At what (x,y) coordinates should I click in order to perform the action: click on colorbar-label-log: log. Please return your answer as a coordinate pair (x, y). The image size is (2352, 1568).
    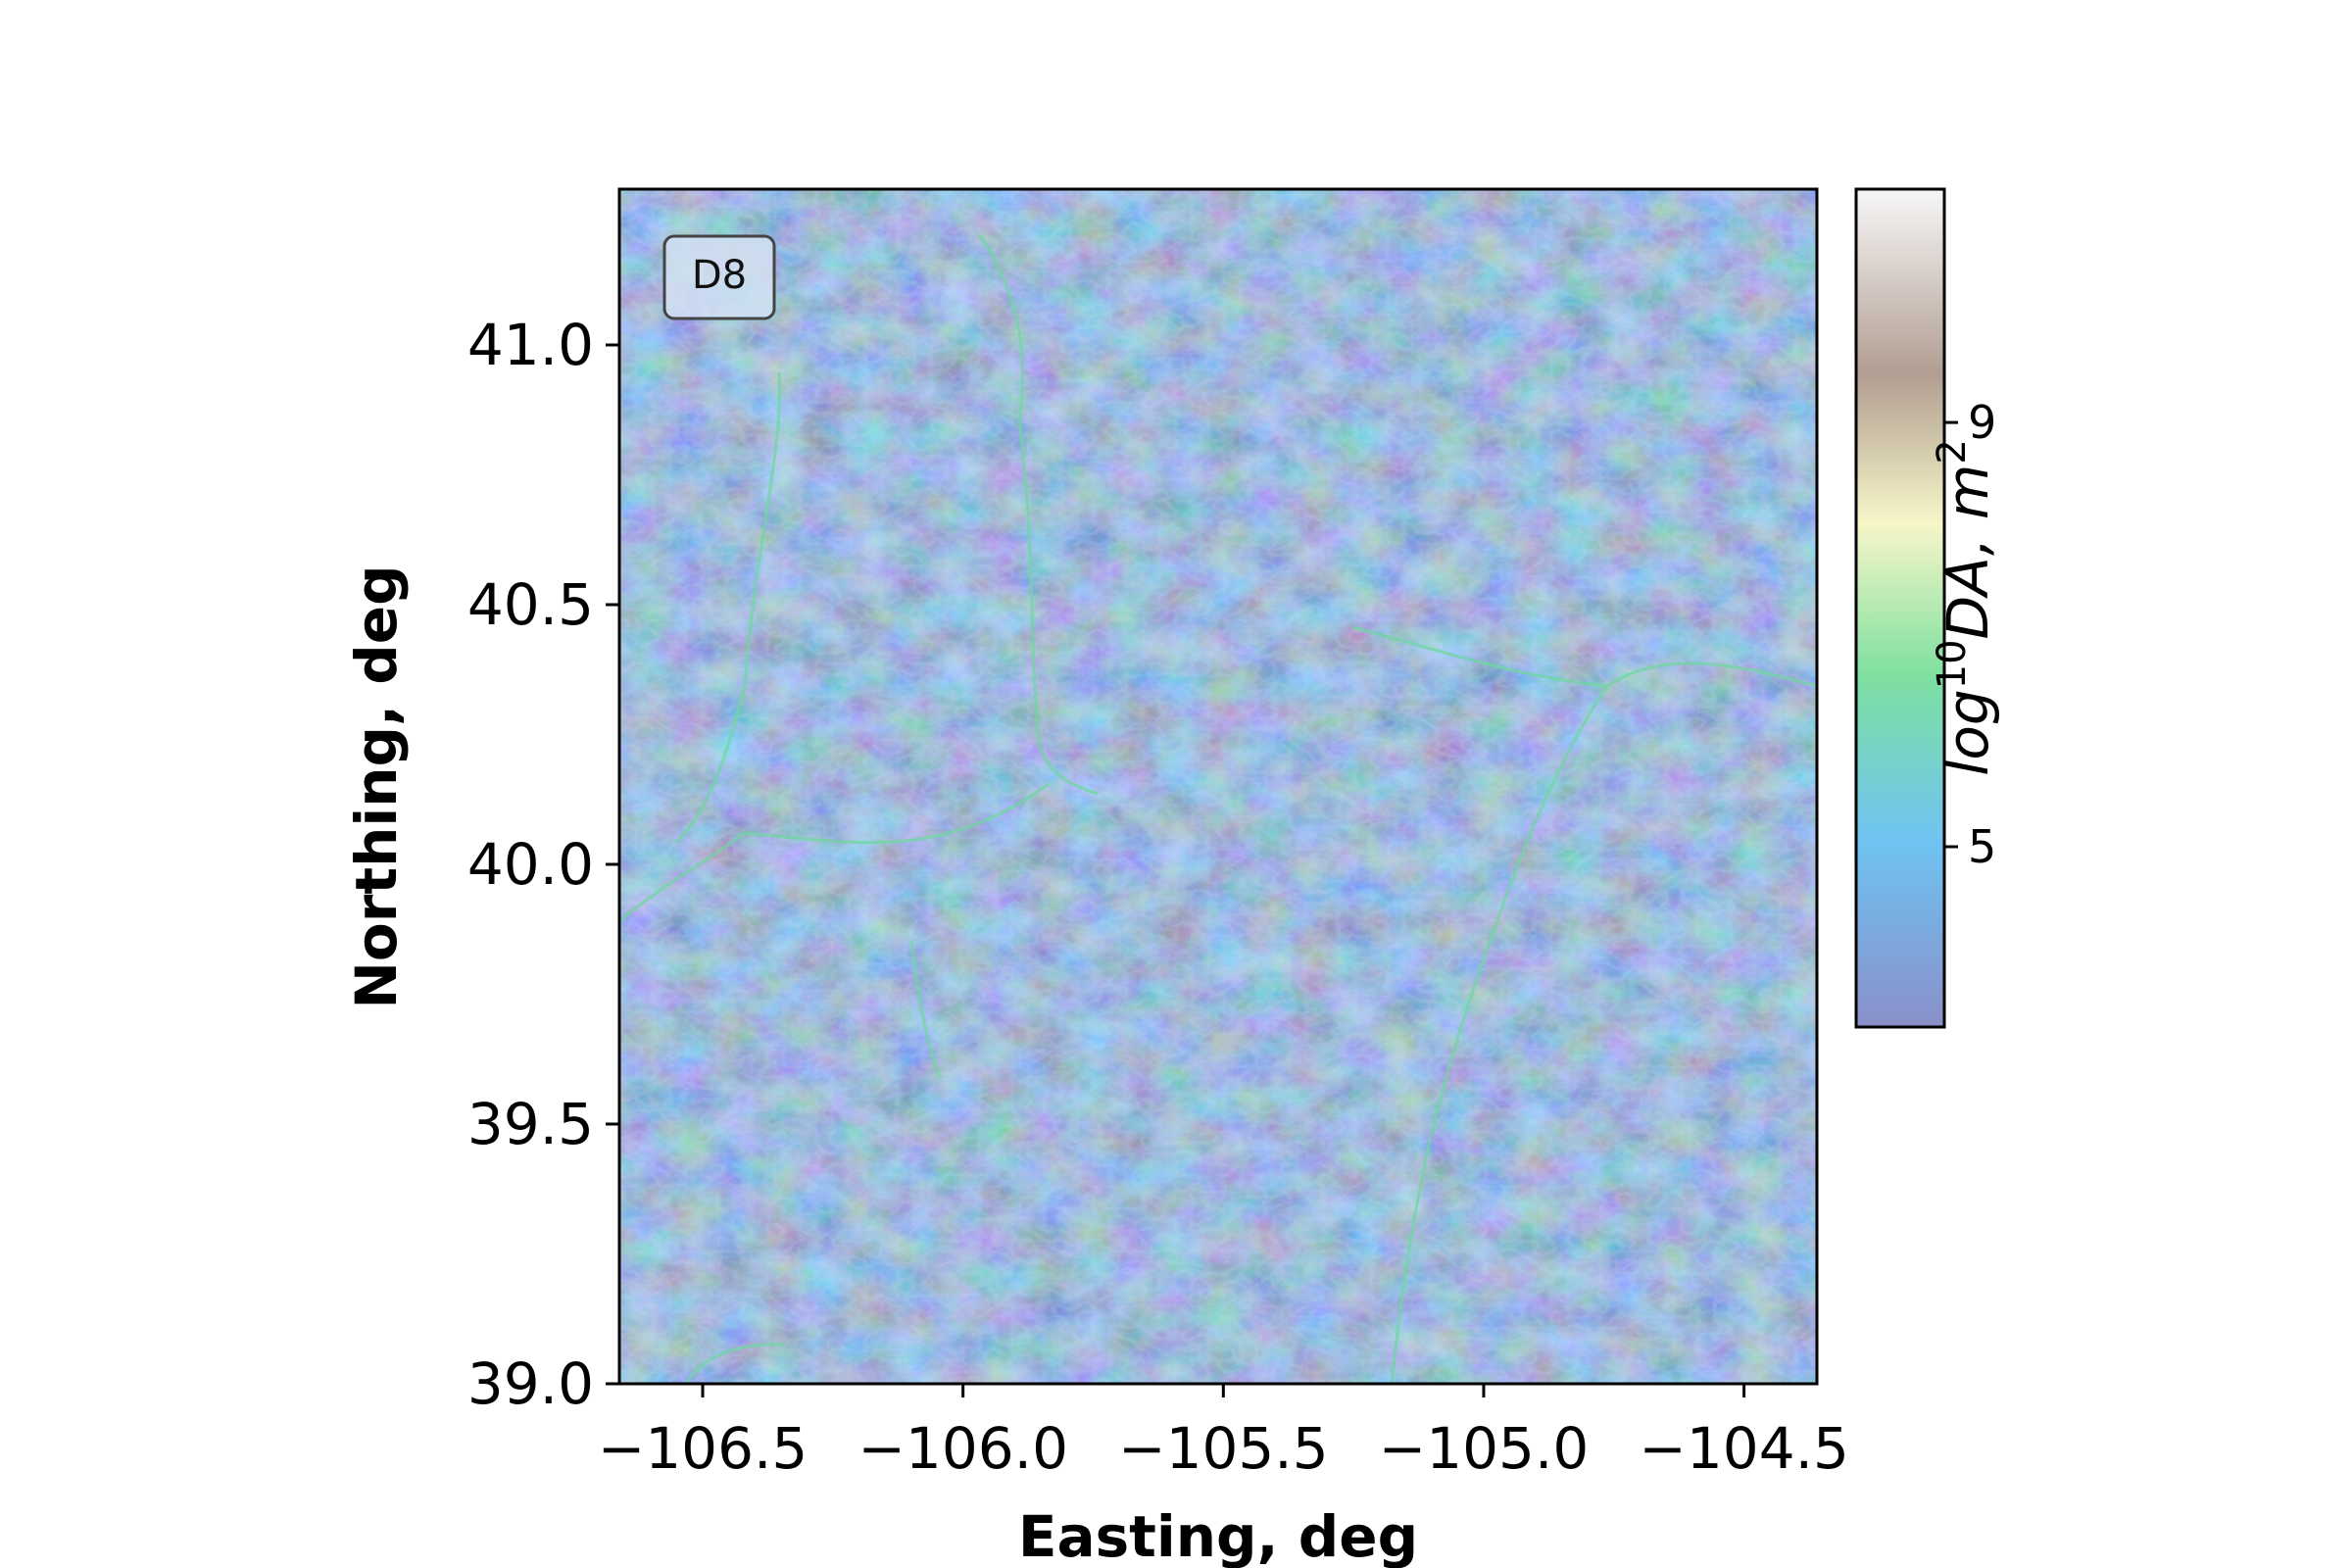
    Looking at the image, I should click on (1968, 732).